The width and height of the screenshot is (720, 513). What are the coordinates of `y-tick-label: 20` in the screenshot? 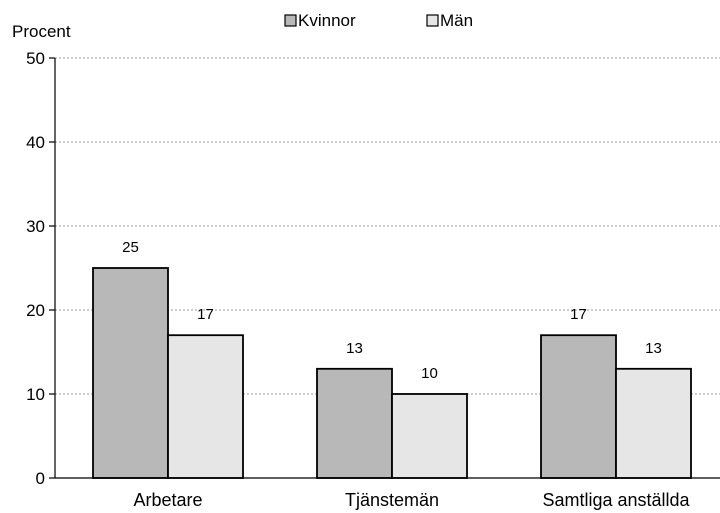 It's located at (35, 310).